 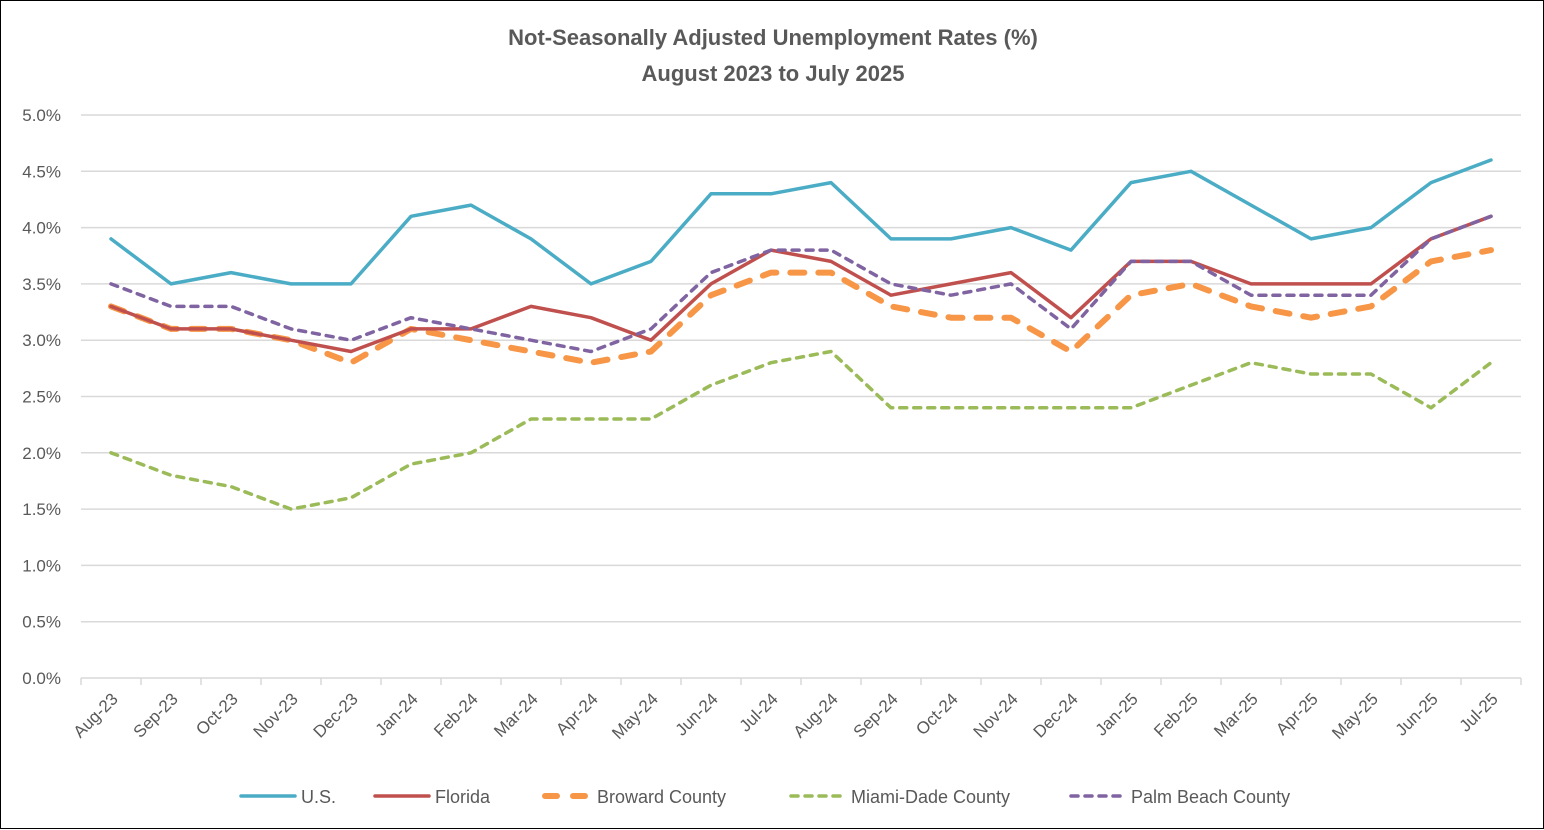 What do you see at coordinates (1056, 715) in the screenshot?
I see `x-tick-label: Dec-24` at bounding box center [1056, 715].